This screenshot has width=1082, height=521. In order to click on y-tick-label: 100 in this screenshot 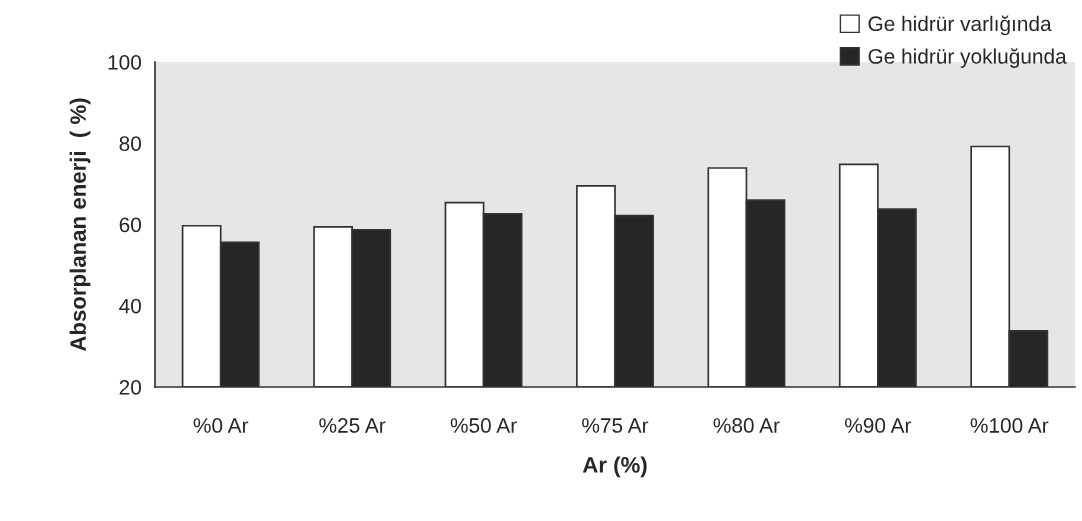, I will do `click(124, 62)`.